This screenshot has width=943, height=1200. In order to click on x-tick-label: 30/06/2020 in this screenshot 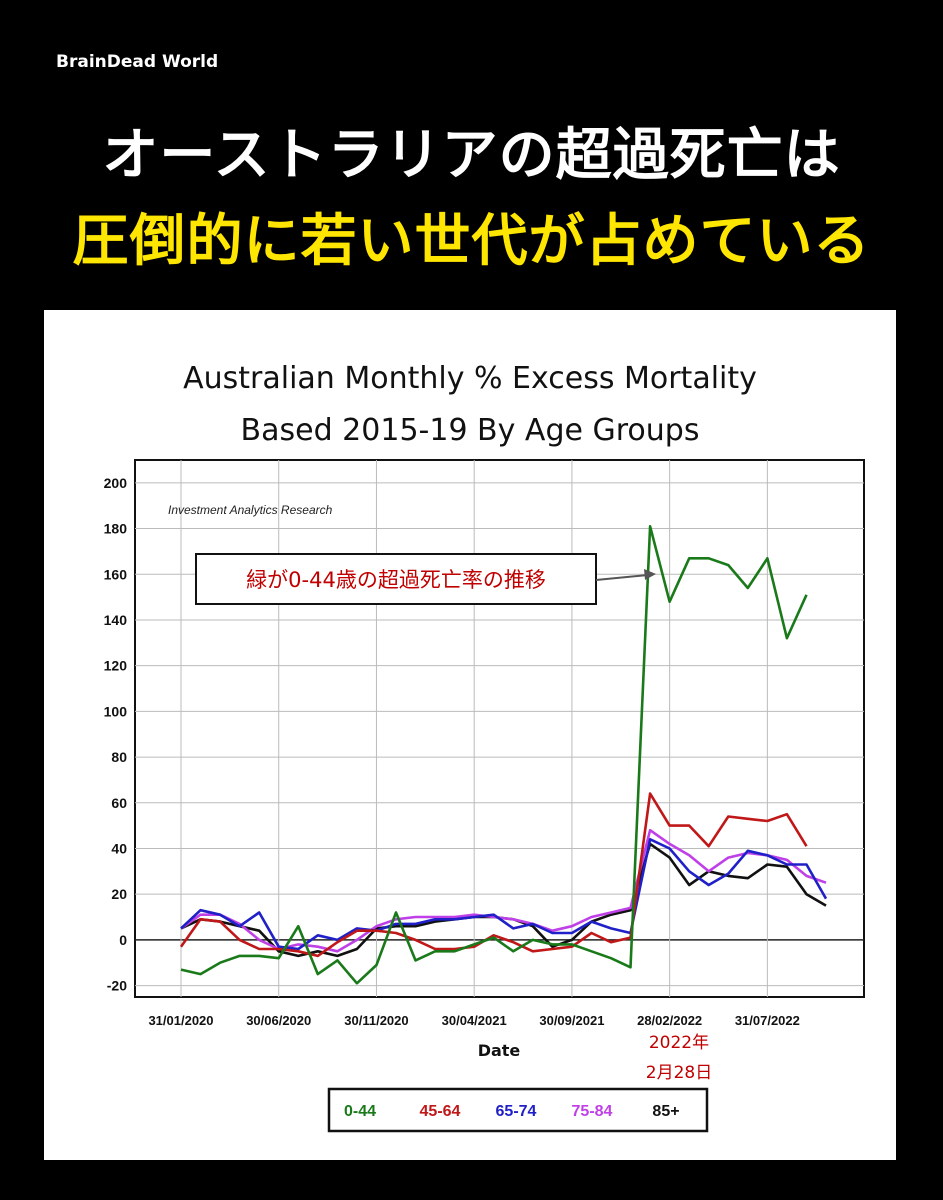, I will do `click(278, 1020)`.